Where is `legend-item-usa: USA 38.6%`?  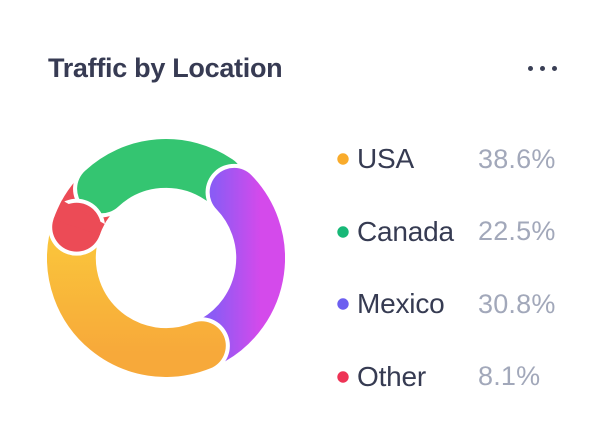
legend-item-usa: USA 38.6% is located at coordinates (450, 159).